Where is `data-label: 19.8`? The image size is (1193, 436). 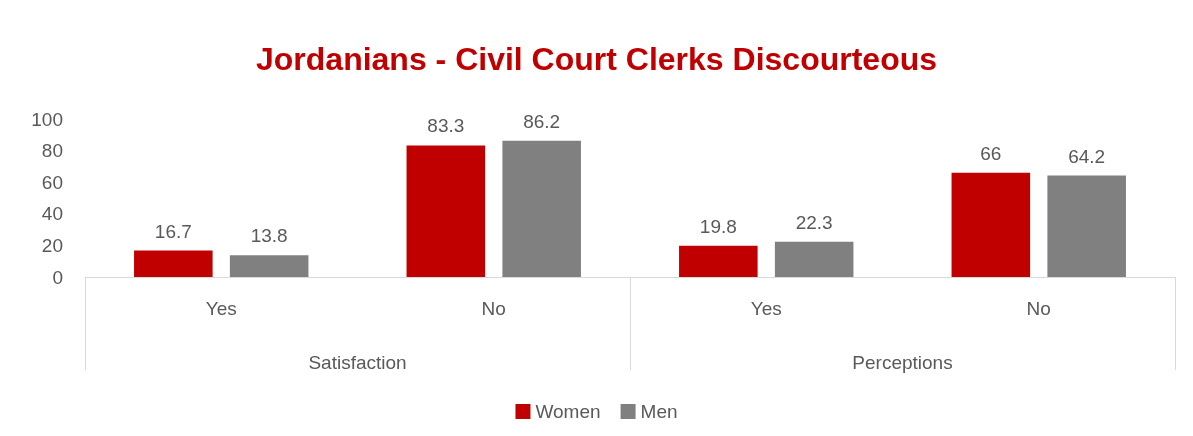
data-label: 19.8 is located at coordinates (718, 226).